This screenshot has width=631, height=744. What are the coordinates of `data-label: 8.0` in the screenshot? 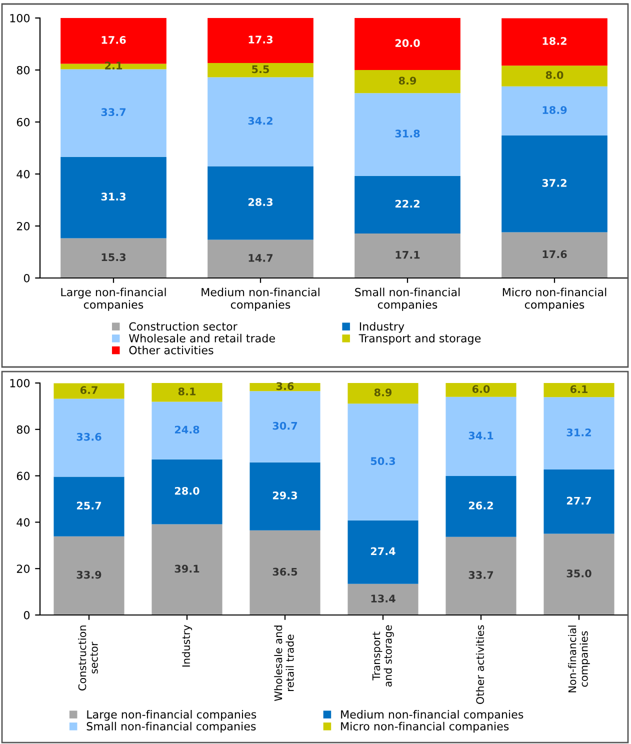 It's located at (555, 75).